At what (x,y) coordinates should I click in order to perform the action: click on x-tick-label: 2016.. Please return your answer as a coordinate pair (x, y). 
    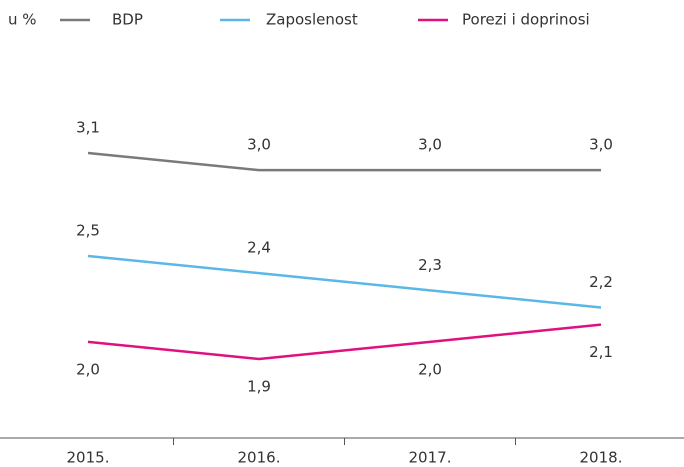
    Looking at the image, I should click on (259, 458).